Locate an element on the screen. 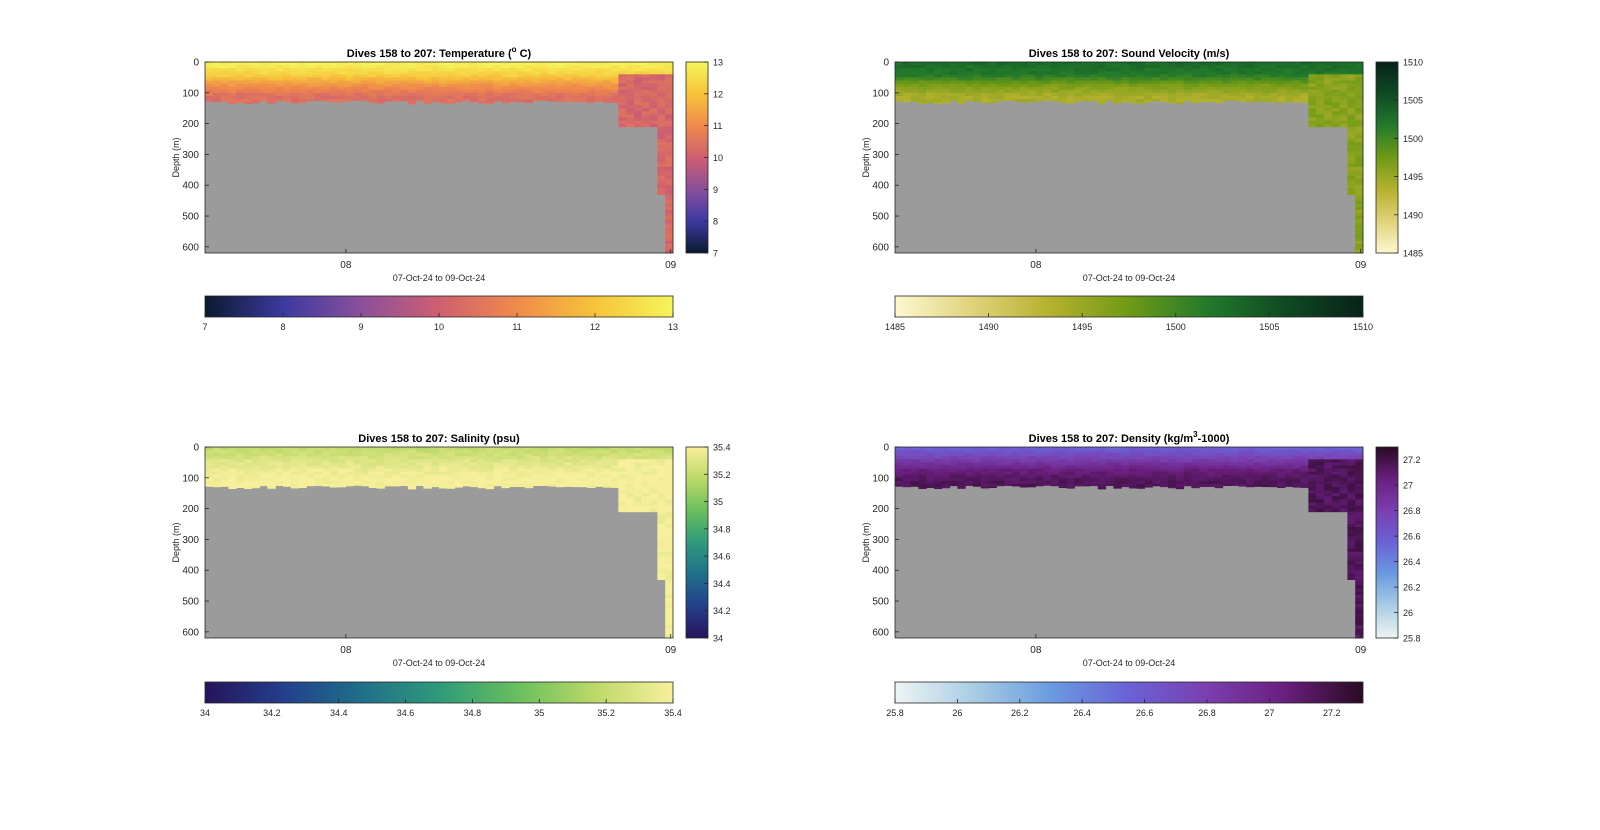 This screenshot has height=830, width=1600. y-tick-label: 100 is located at coordinates (190, 478).